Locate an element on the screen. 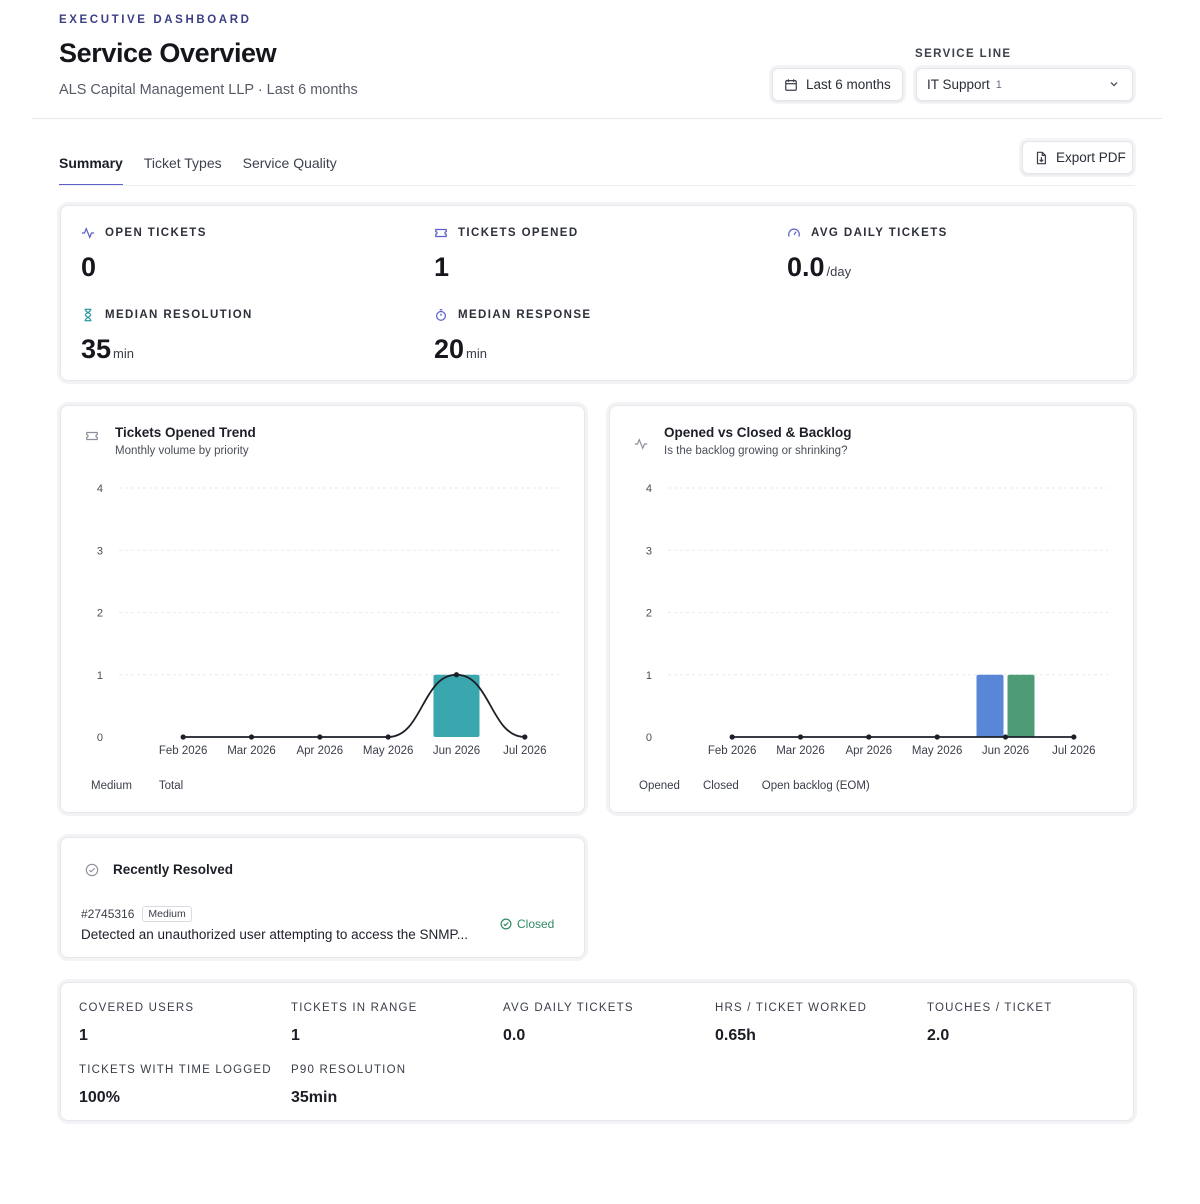  kpi-label: MEDIAN RESOLUTION is located at coordinates (179, 315).